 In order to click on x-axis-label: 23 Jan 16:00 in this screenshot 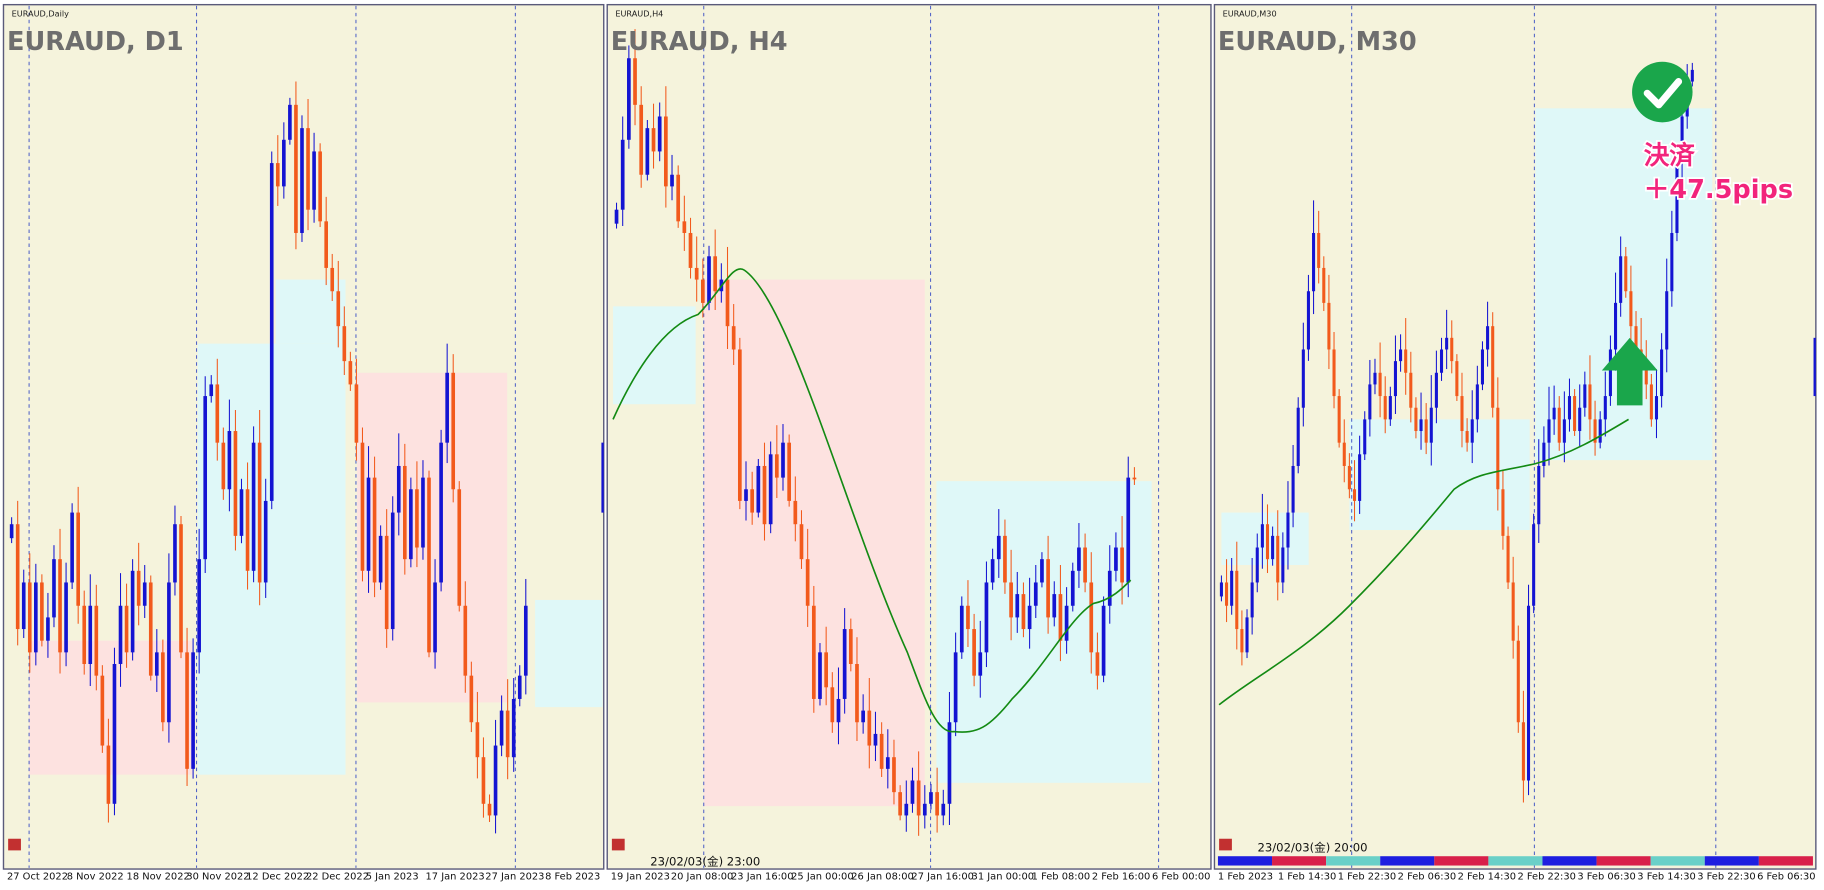, I will do `click(762, 877)`.